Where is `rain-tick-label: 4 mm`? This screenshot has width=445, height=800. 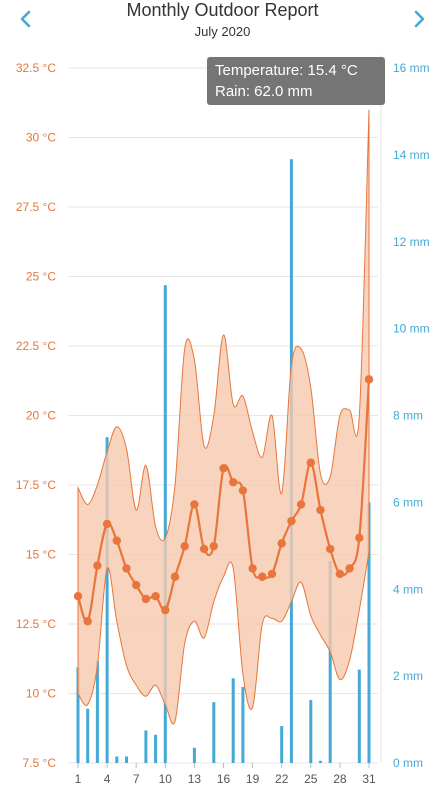 rain-tick-label: 4 mm is located at coordinates (408, 589).